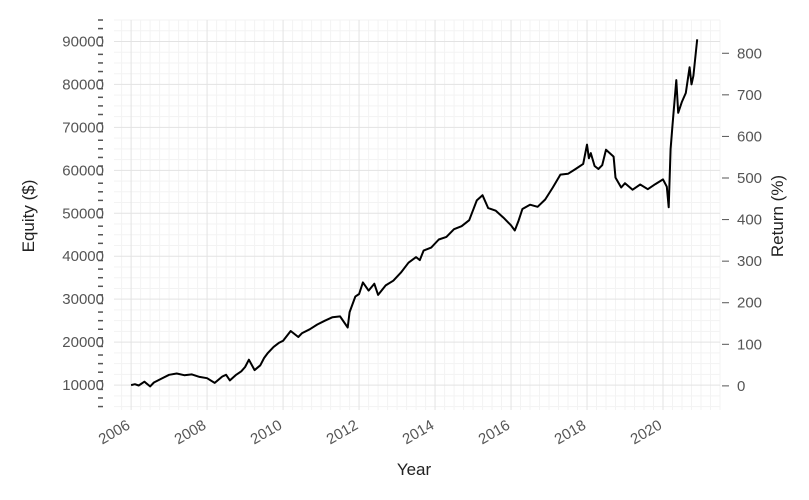 The height and width of the screenshot is (500, 809). I want to click on x-axis-title: Year, so click(414, 469).